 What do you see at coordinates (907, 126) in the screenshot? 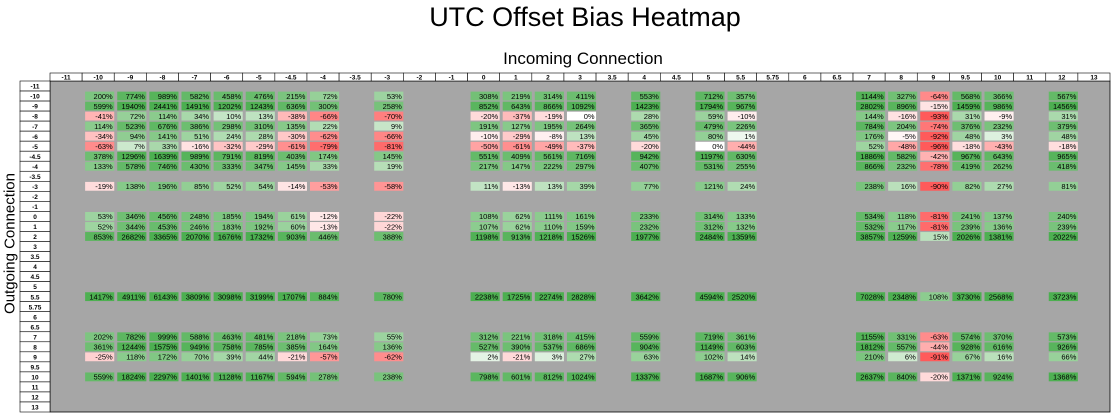
I see `cell-value-label: 204%` at bounding box center [907, 126].